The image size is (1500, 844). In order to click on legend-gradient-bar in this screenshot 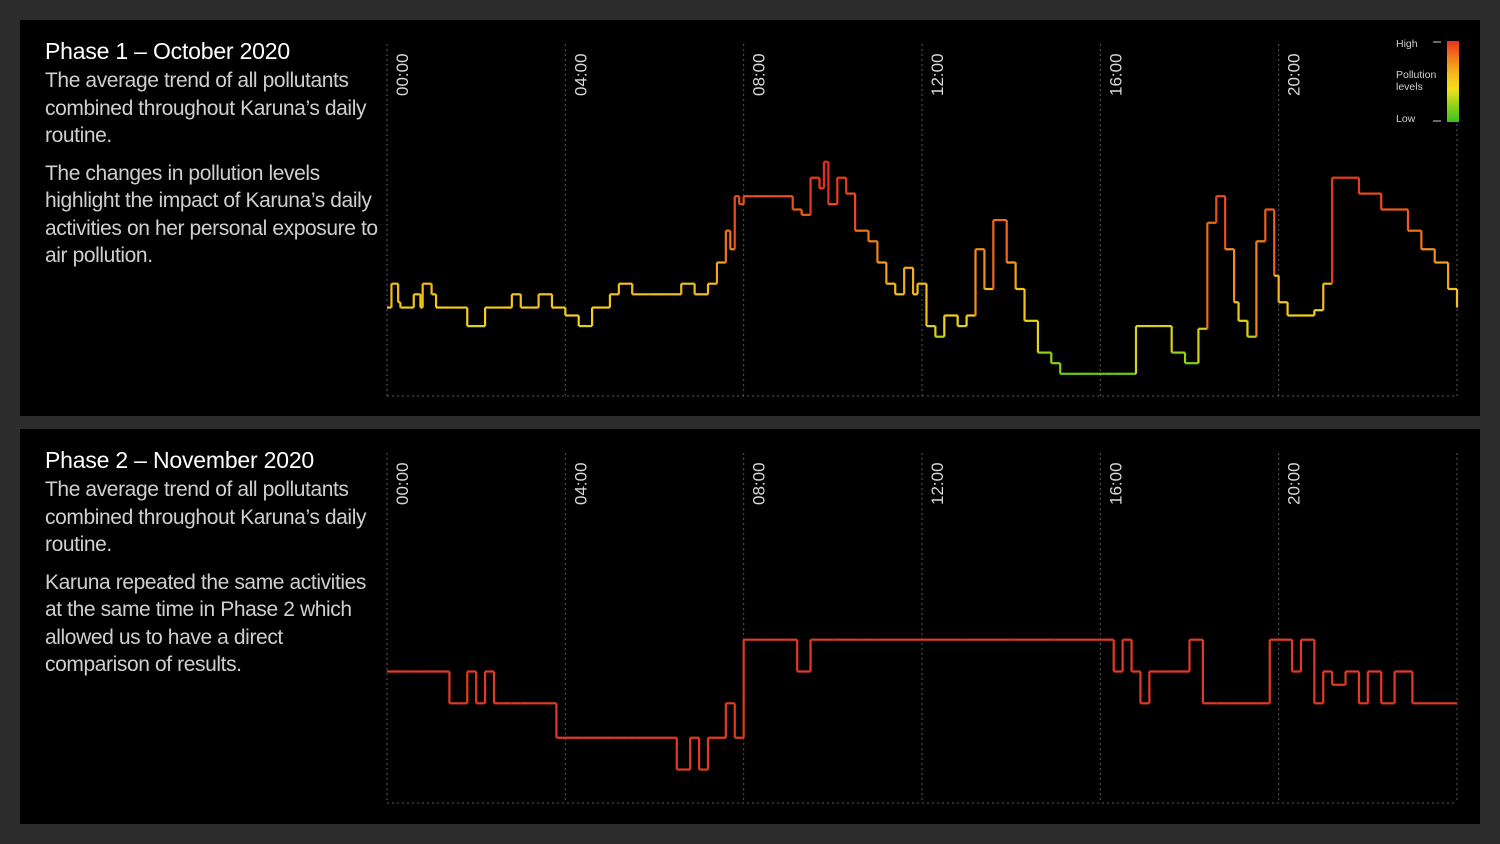, I will do `click(1453, 81)`.